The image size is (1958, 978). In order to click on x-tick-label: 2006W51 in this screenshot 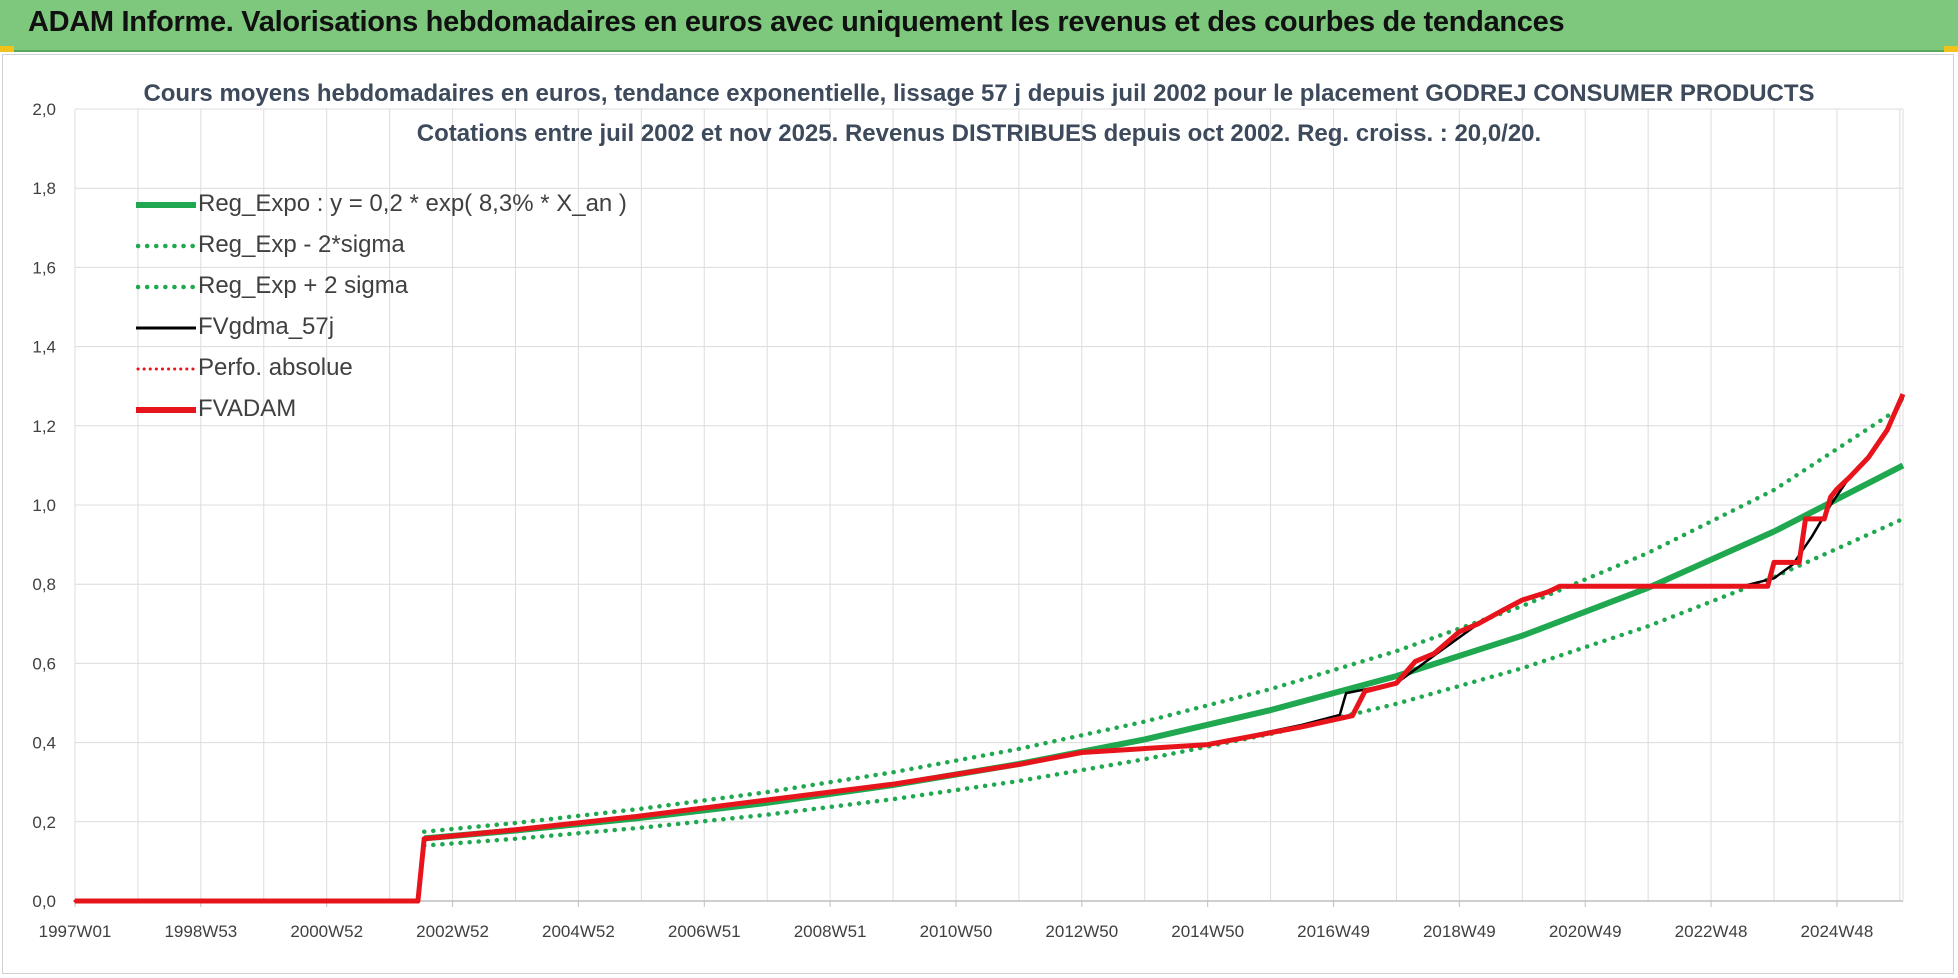, I will do `click(704, 931)`.